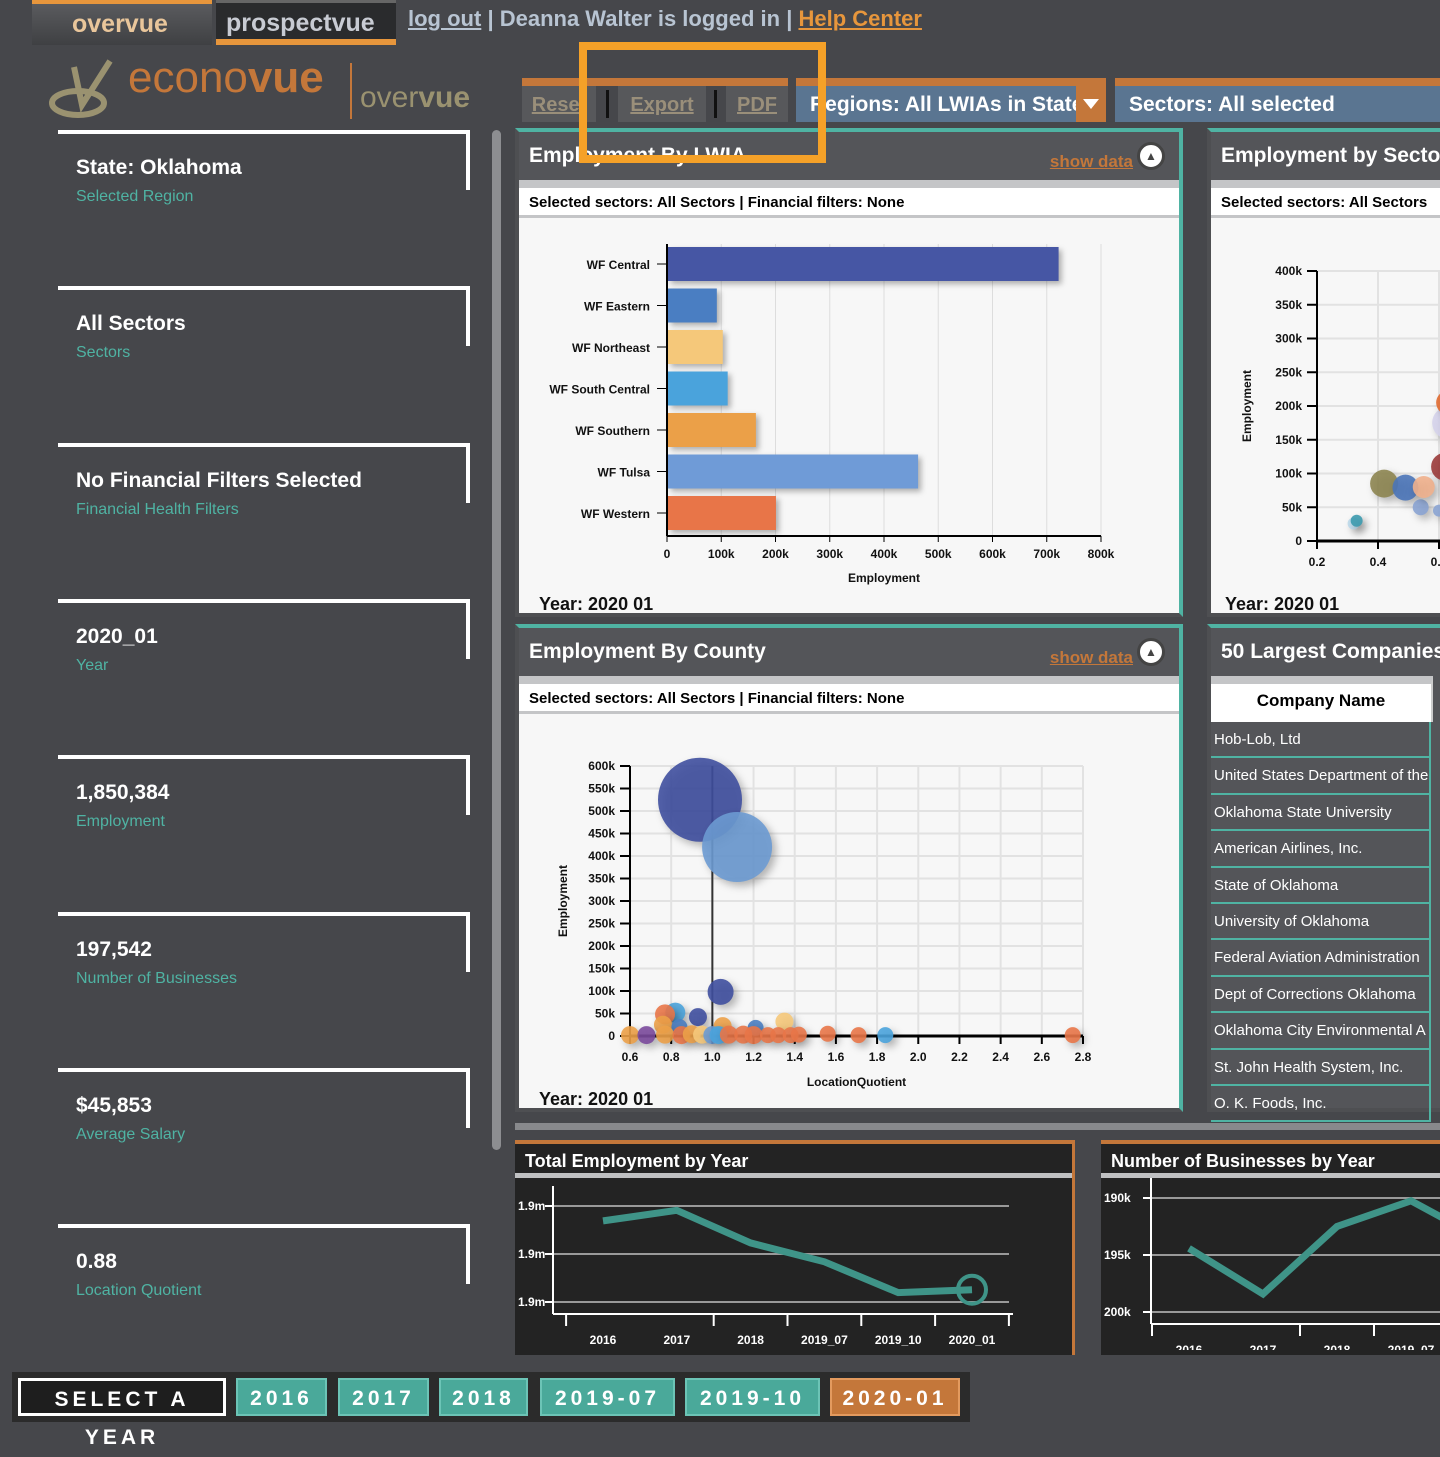 The image size is (1440, 1457). Describe the element at coordinates (281, 1397) in the screenshot. I see `year-button-2016: 2016` at that location.